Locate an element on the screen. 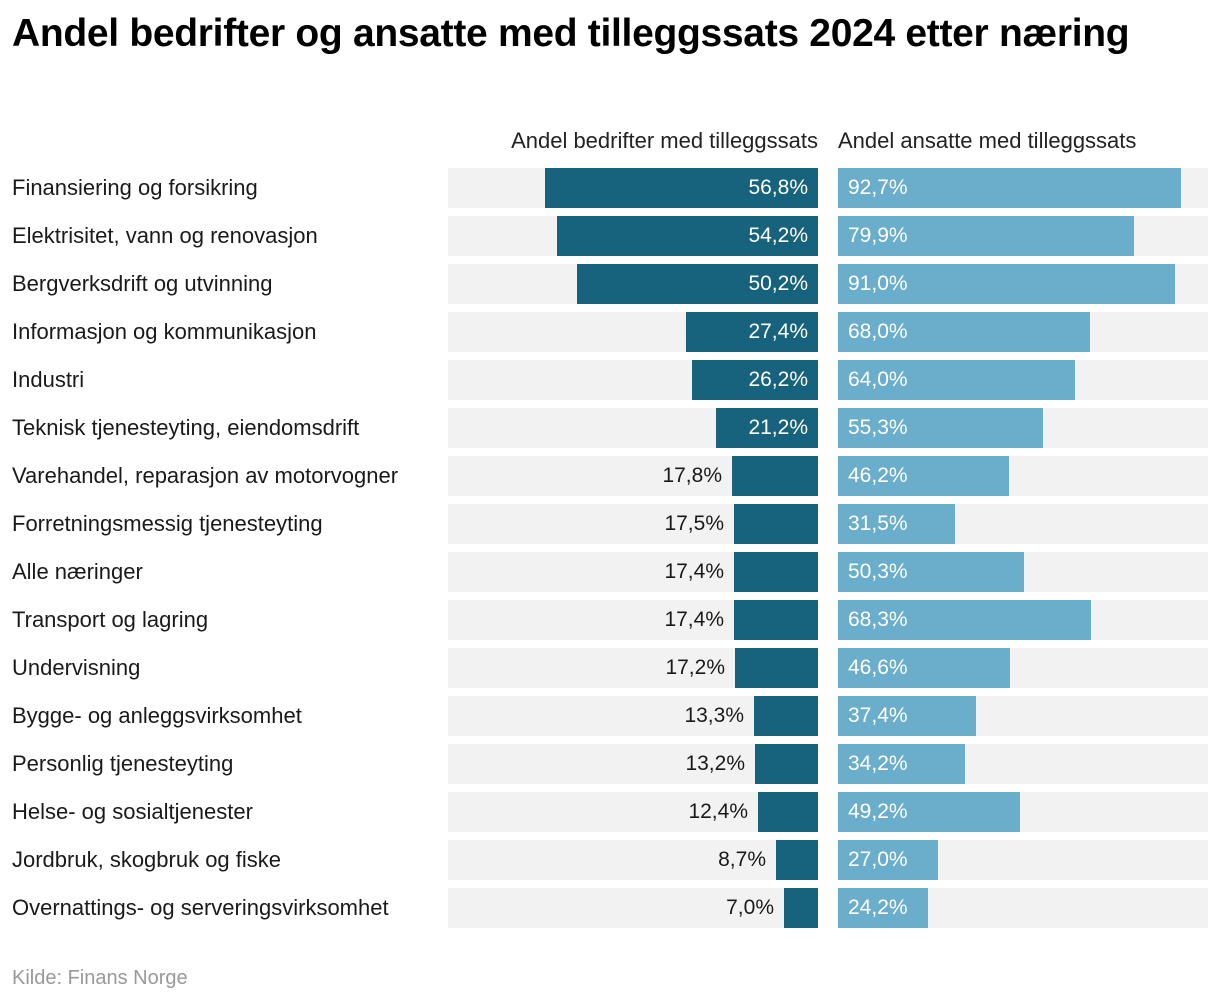 Image resolution: width=1220 pixels, height=1004 pixels. value-label-ansatte: 46,2% is located at coordinates (878, 475).